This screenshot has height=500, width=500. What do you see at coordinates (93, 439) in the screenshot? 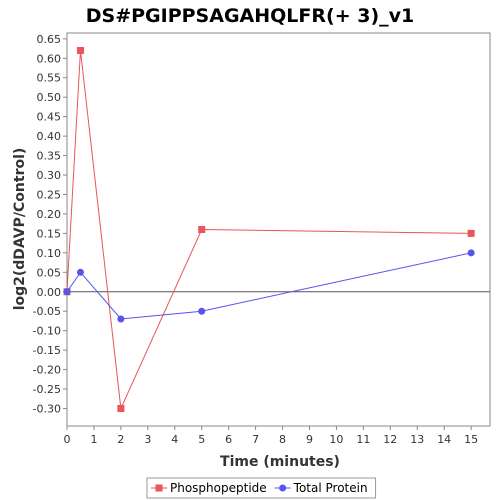
I see `x-tick-label: 1` at bounding box center [93, 439].